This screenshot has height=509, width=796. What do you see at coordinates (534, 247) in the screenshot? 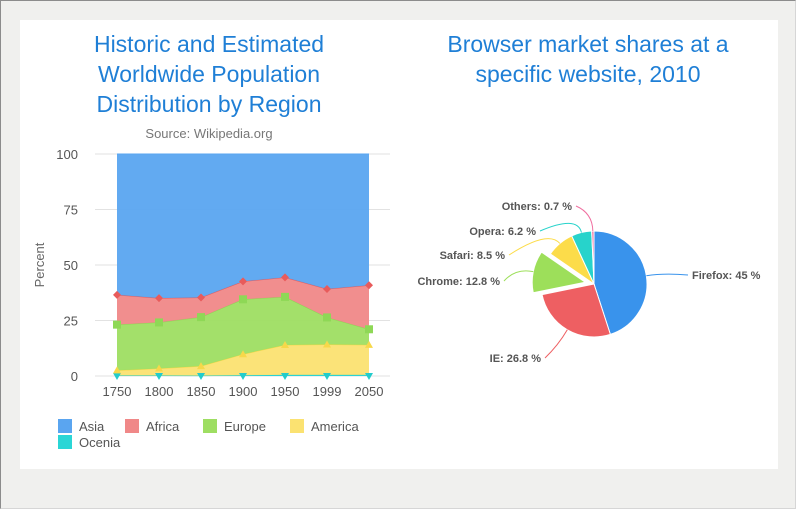
I see `pie-connector-safari` at bounding box center [534, 247].